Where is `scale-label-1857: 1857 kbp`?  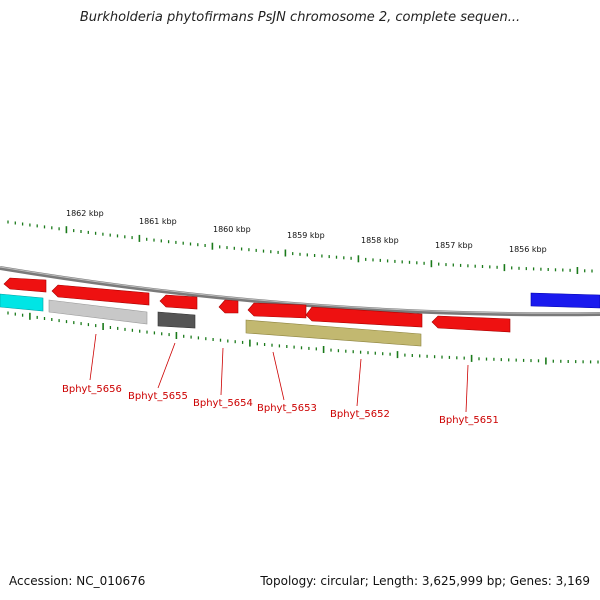 scale-label-1857: 1857 kbp is located at coordinates (454, 245).